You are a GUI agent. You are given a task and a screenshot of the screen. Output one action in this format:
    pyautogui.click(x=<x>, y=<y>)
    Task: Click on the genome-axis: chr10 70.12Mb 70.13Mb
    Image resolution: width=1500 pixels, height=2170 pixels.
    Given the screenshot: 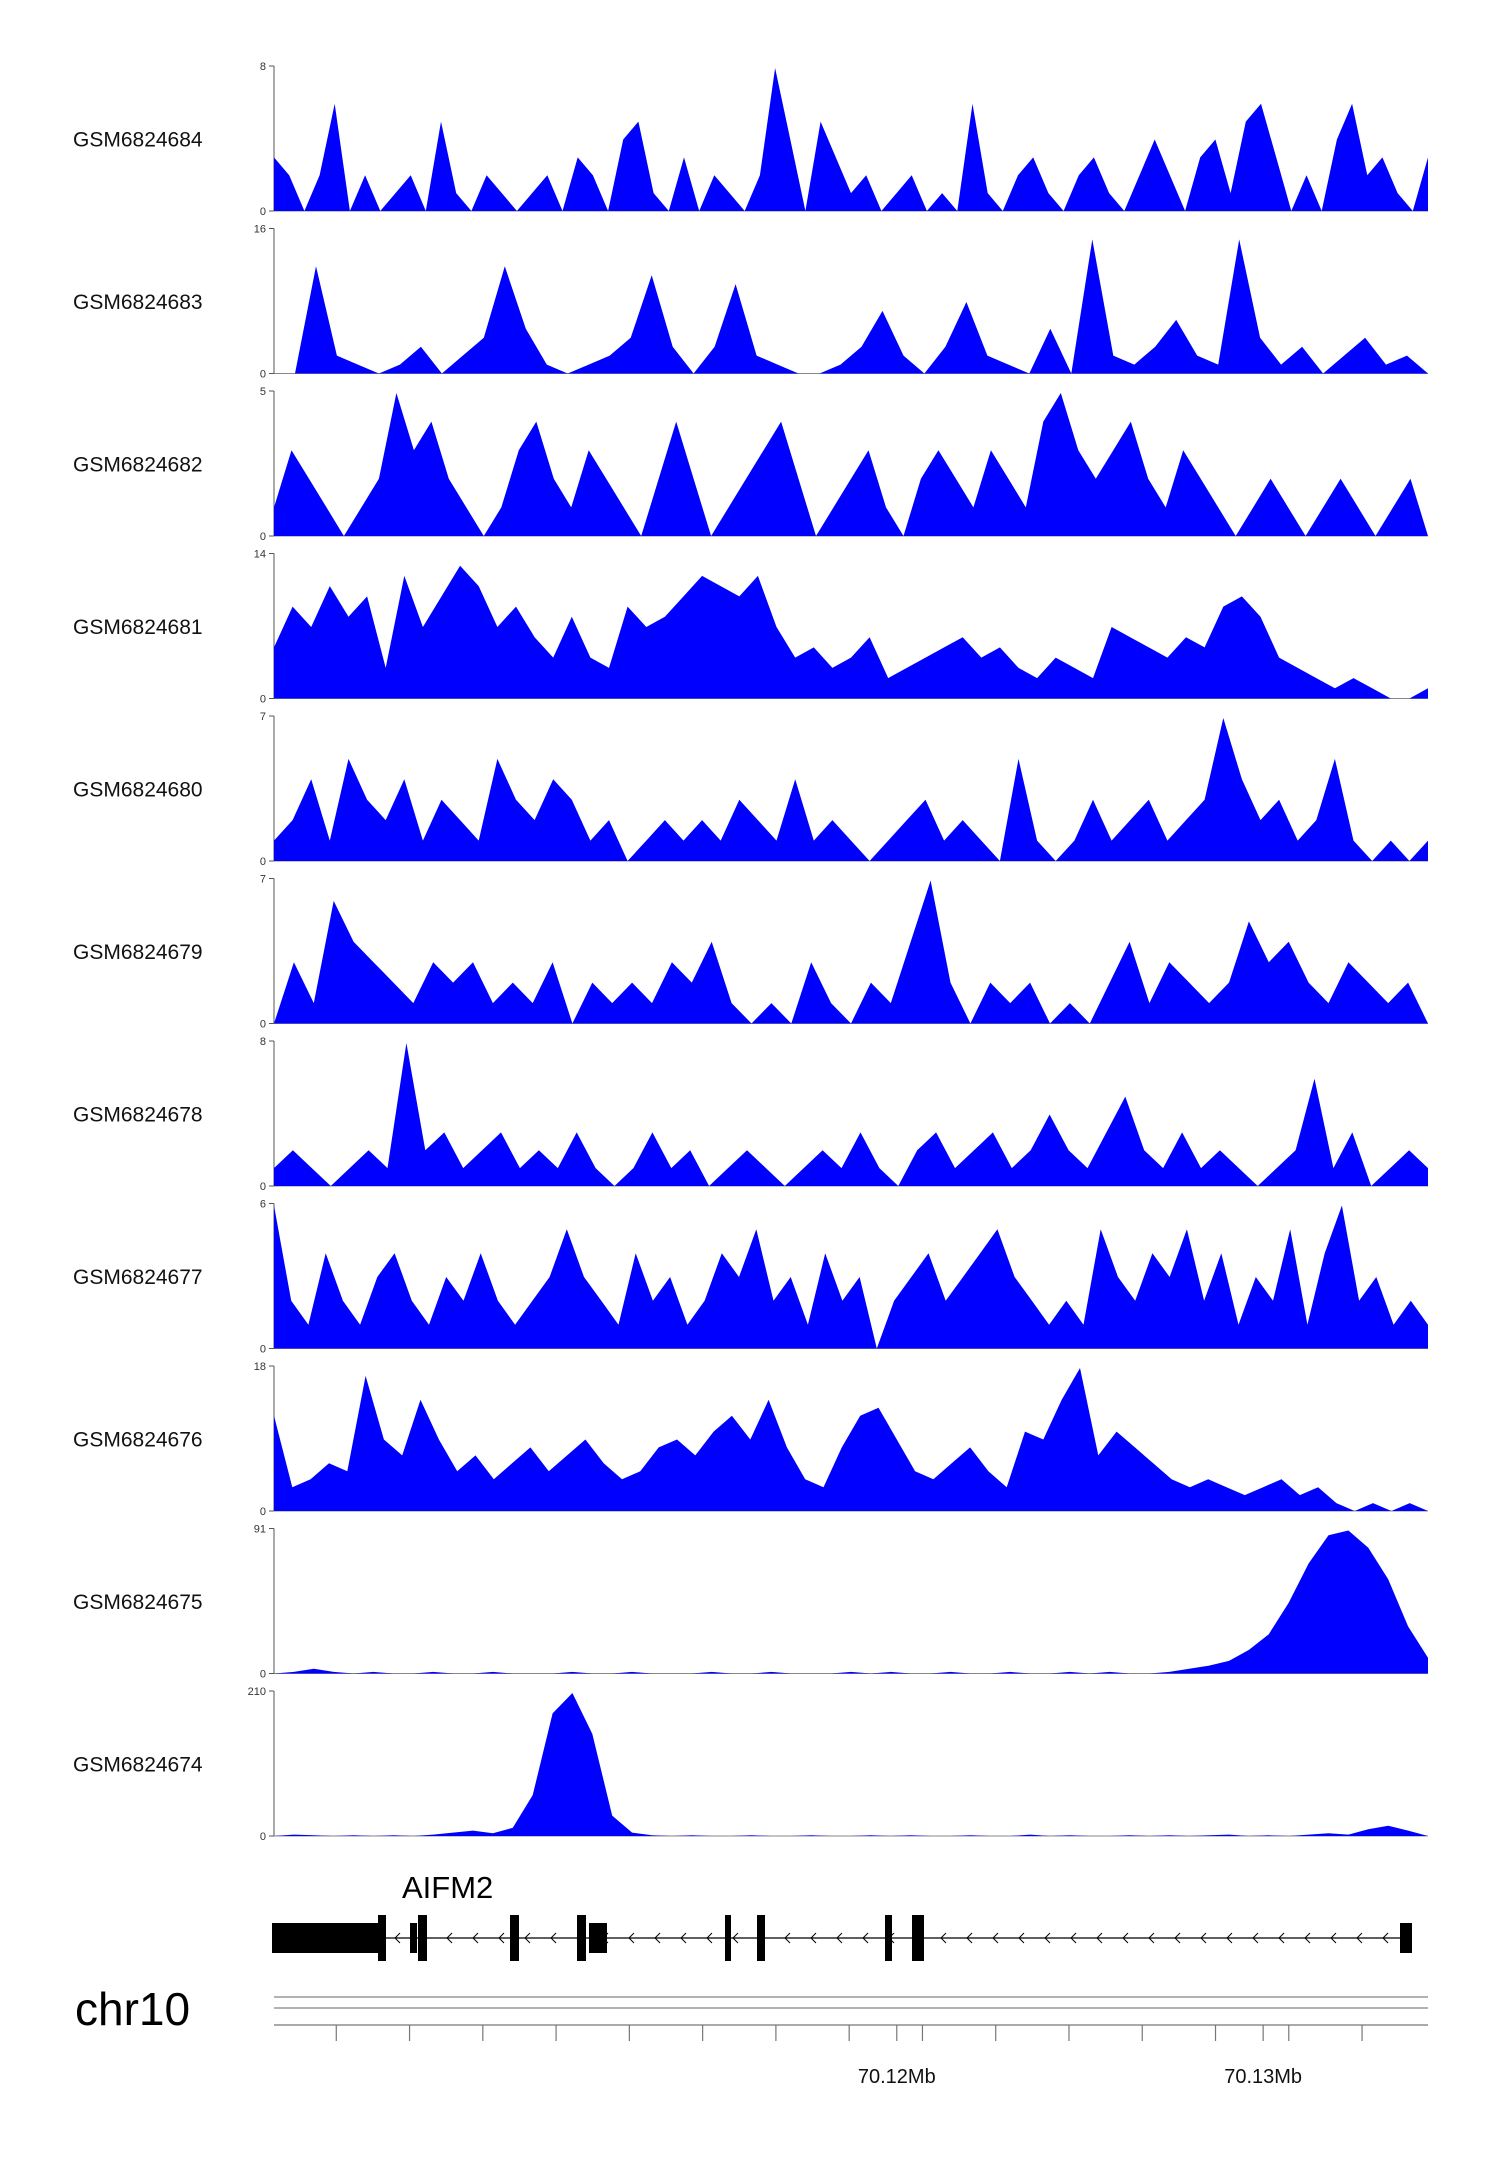 What is the action you would take?
    pyautogui.click(x=751, y=2035)
    